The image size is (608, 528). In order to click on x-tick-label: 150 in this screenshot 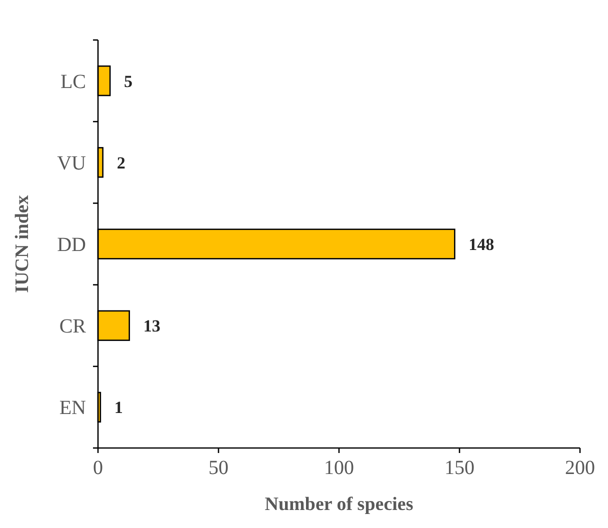, I will do `click(459, 468)`.